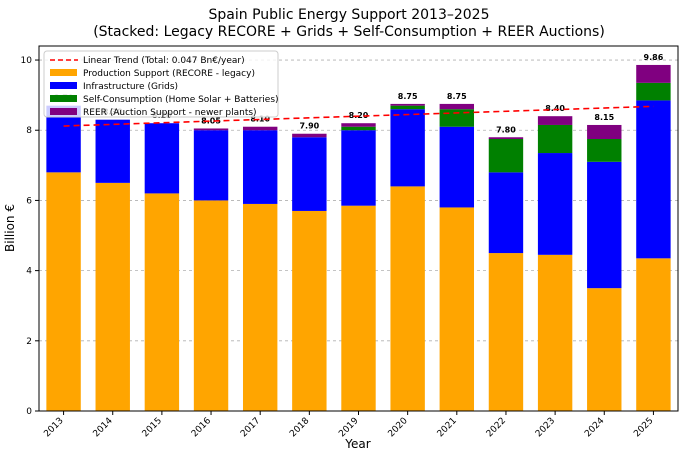 The height and width of the screenshot is (457, 690). What do you see at coordinates (545, 427) in the screenshot?
I see `x-tick-label: 2023` at bounding box center [545, 427].